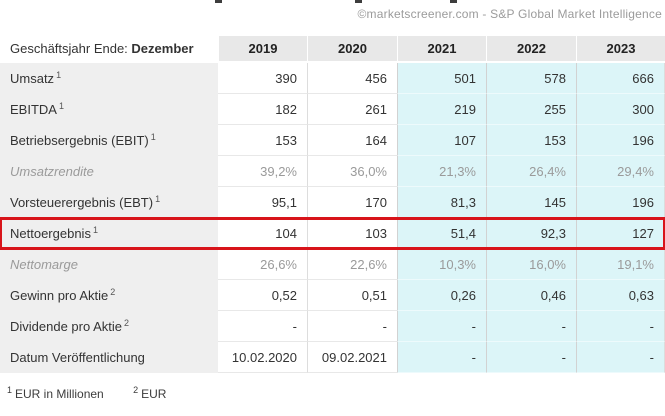 Image resolution: width=665 pixels, height=416 pixels. Describe the element at coordinates (441, 264) in the screenshot. I see `value-cell: 10,3%` at that location.